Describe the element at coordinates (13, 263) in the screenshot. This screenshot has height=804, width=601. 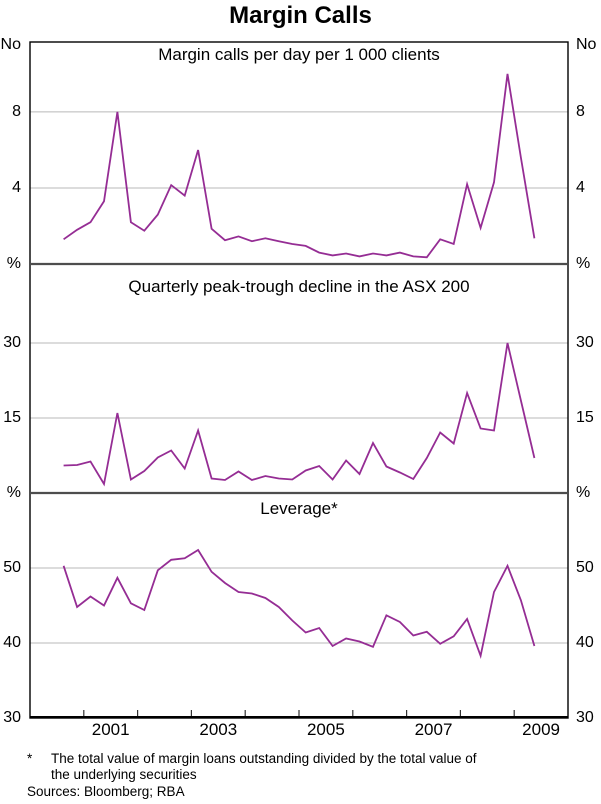
I see `unit-label-left-panel-2: %` at that location.